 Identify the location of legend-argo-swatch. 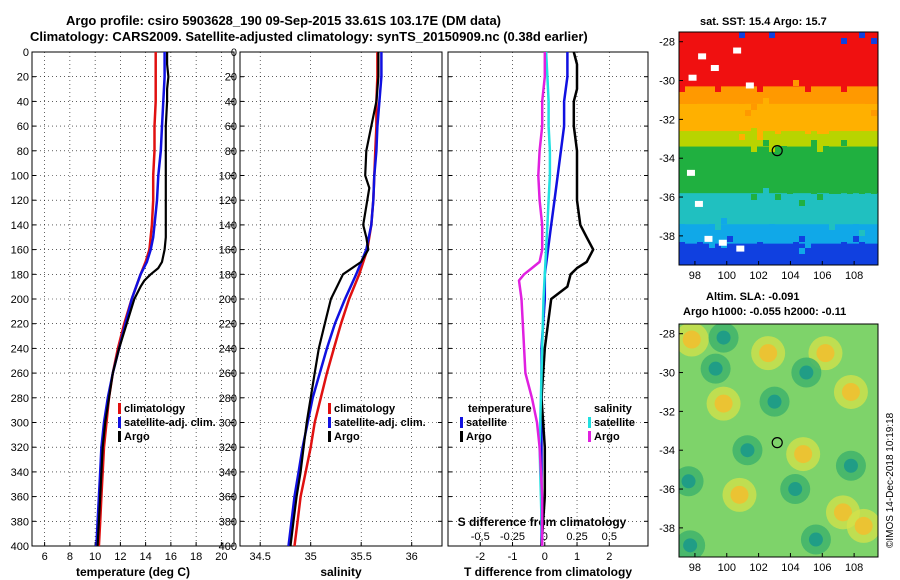
(119, 436).